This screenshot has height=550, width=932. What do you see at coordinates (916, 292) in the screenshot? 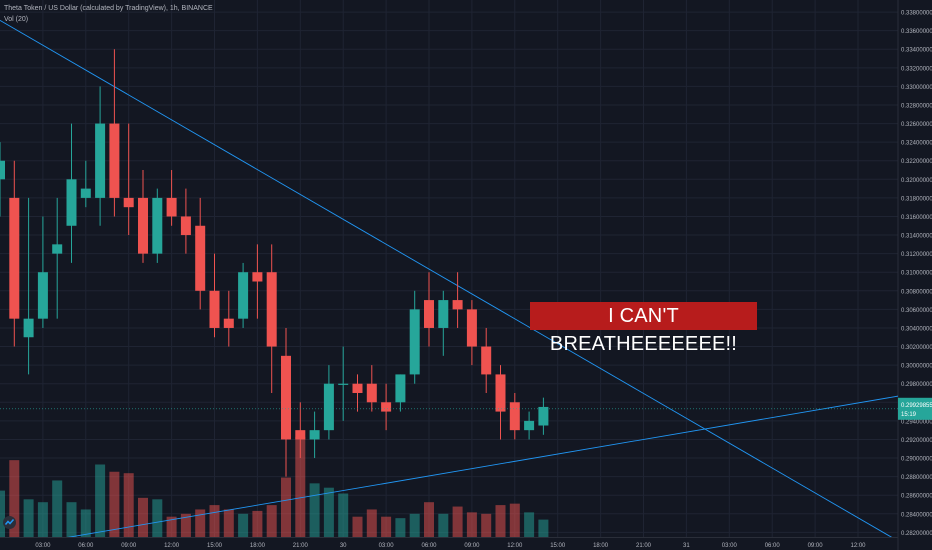
I see `y-tick-label: 0.30800000` at bounding box center [916, 292].